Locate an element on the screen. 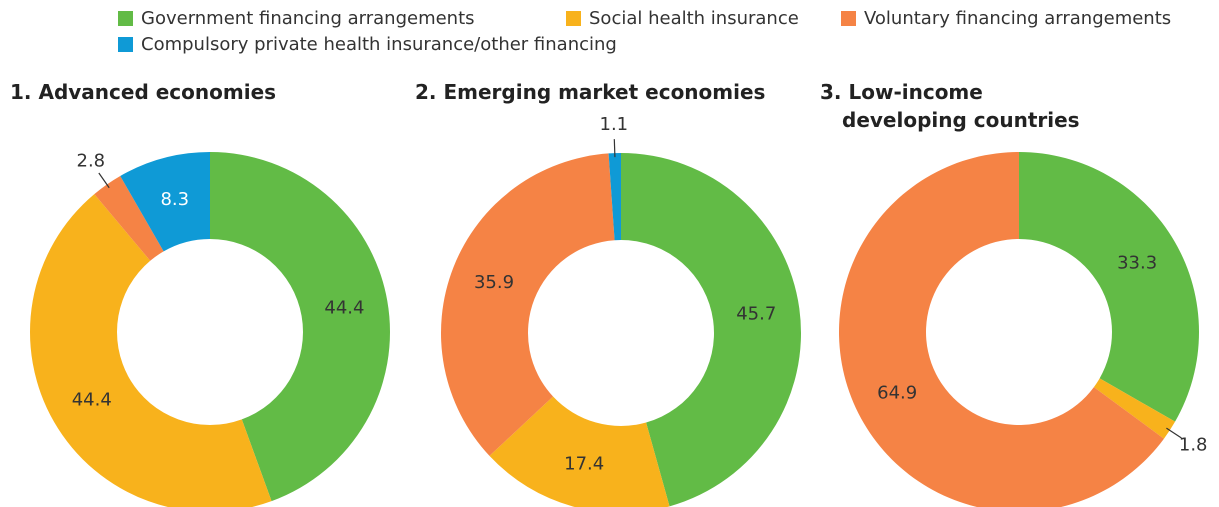  chart-title: 3. Low-income developing countries is located at coordinates (950, 106).